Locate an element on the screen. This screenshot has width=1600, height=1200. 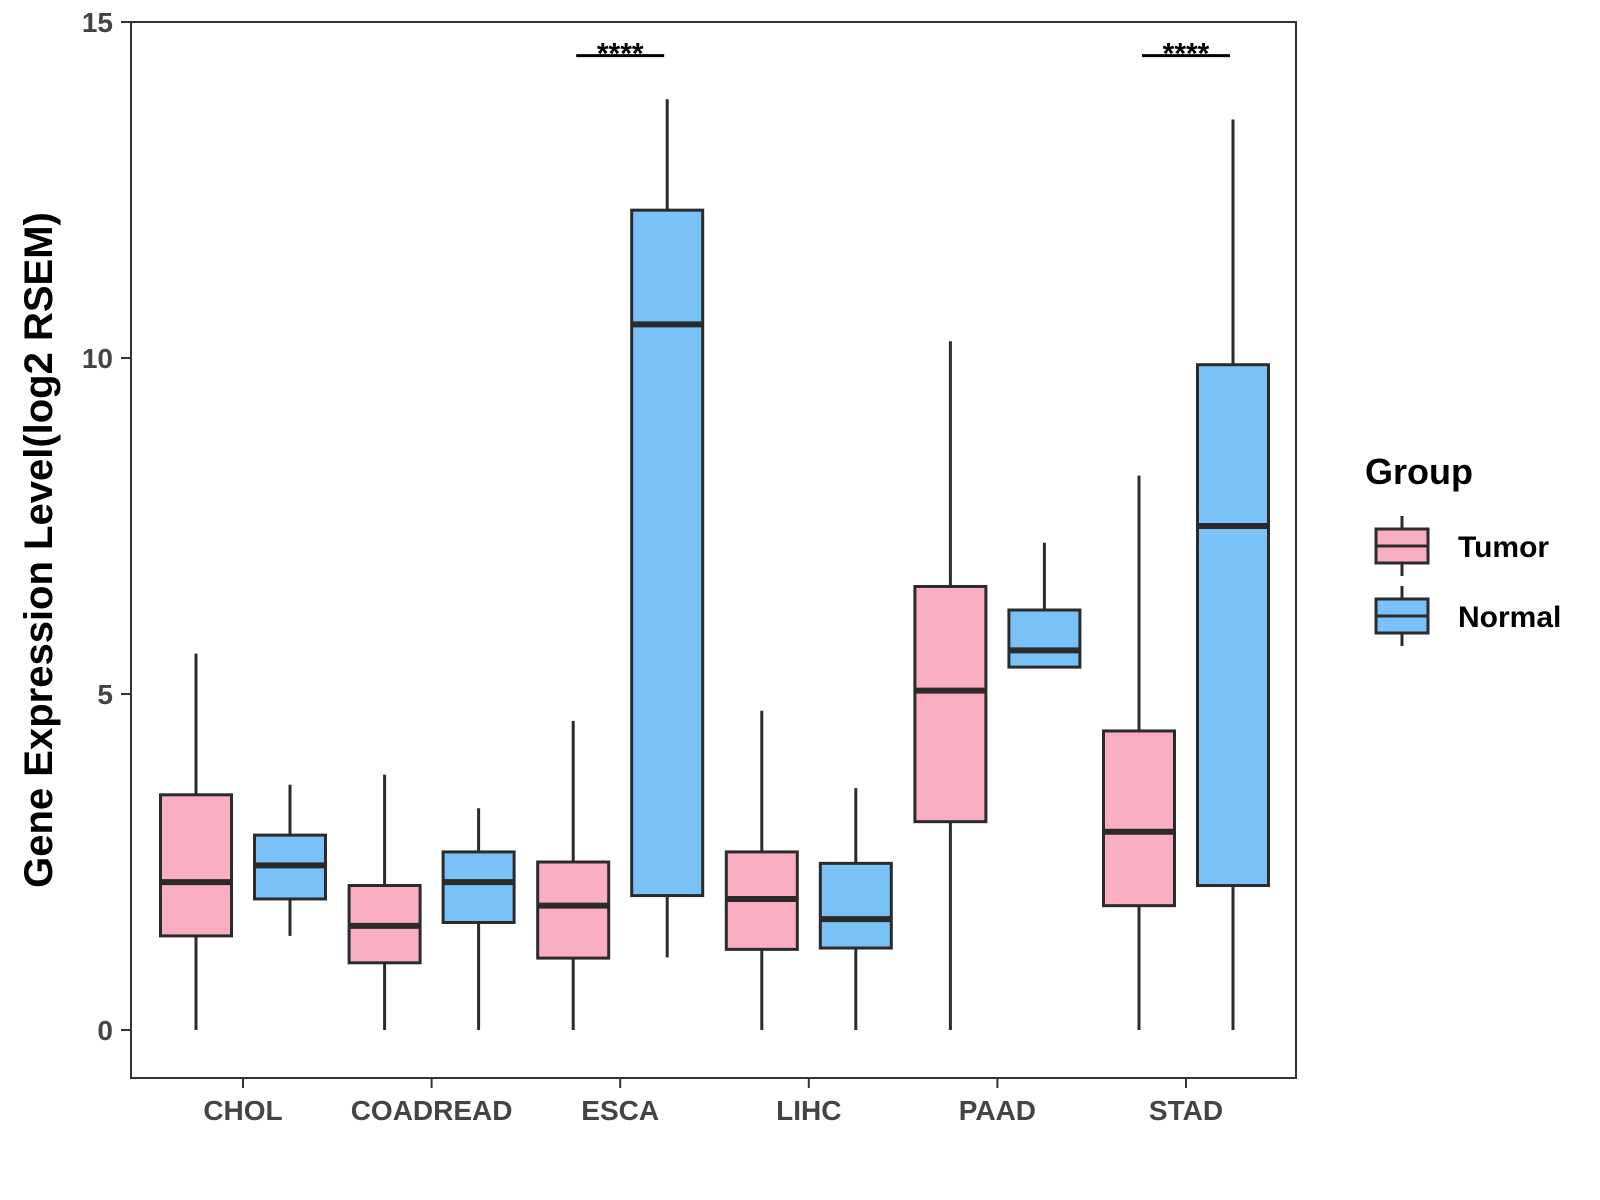
legend: Group Tumor Normal is located at coordinates (1463, 548).